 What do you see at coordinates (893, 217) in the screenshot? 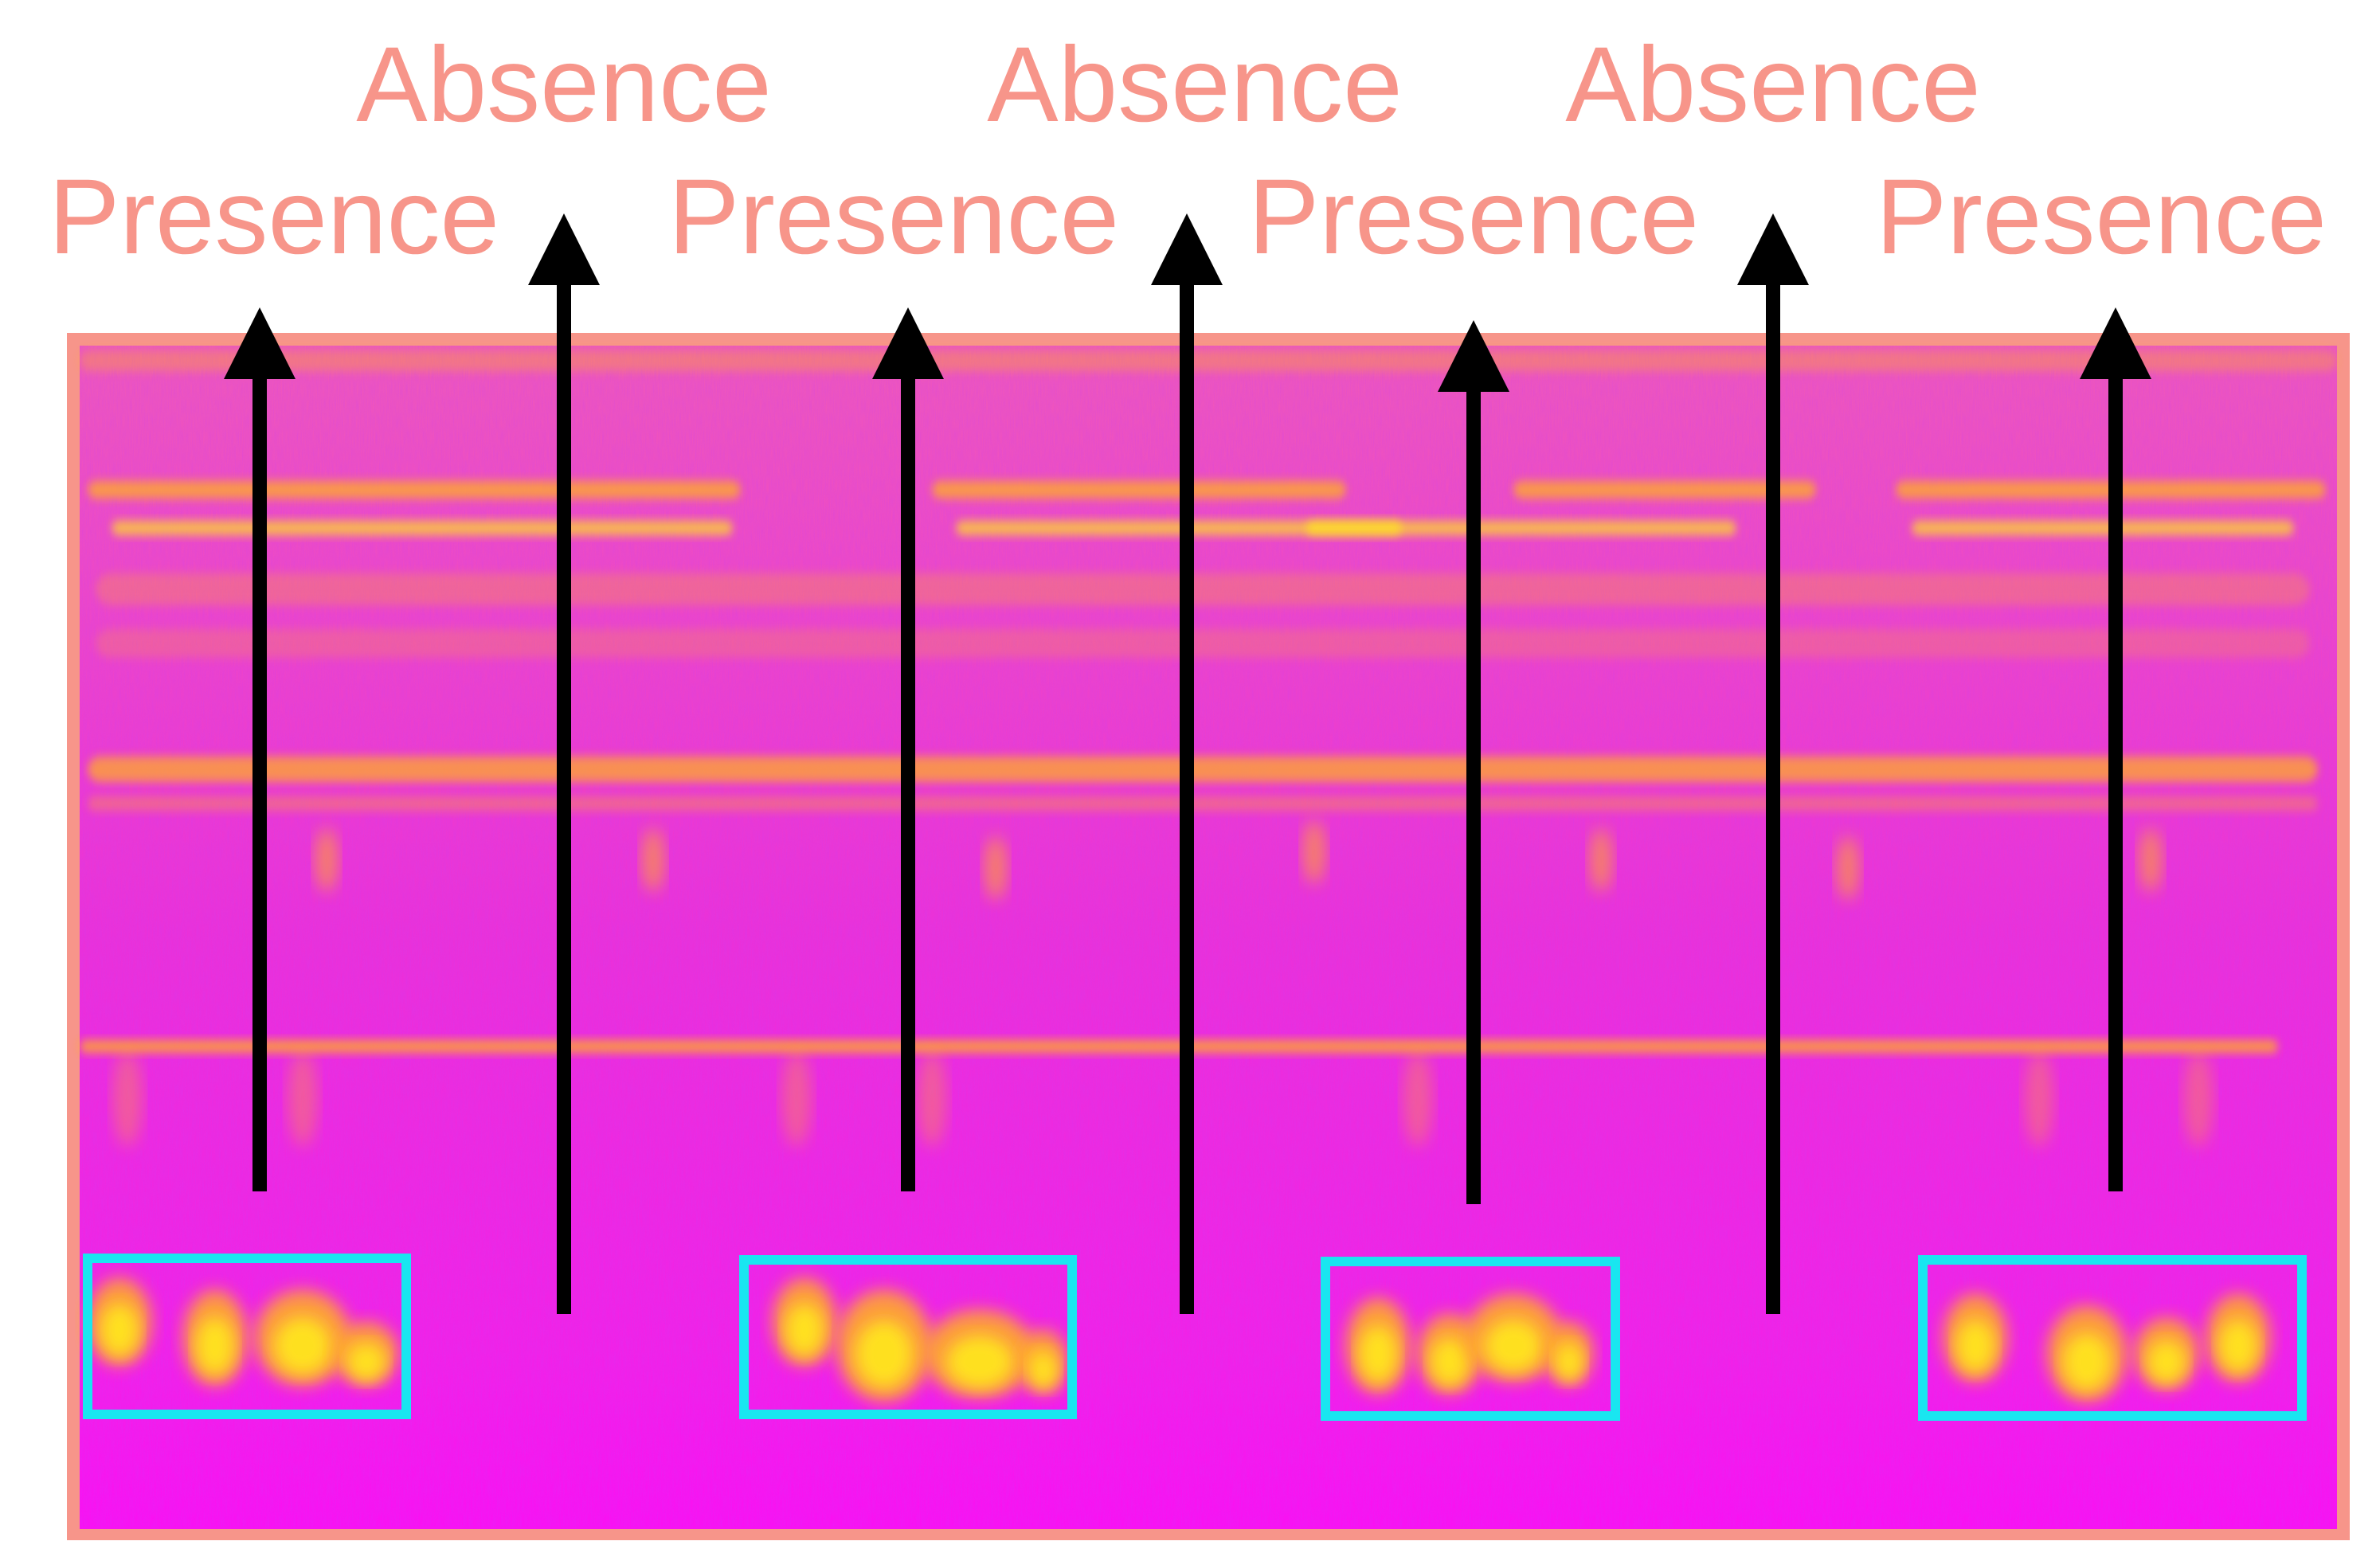
I see `presence-label-2: Presence` at bounding box center [893, 217].